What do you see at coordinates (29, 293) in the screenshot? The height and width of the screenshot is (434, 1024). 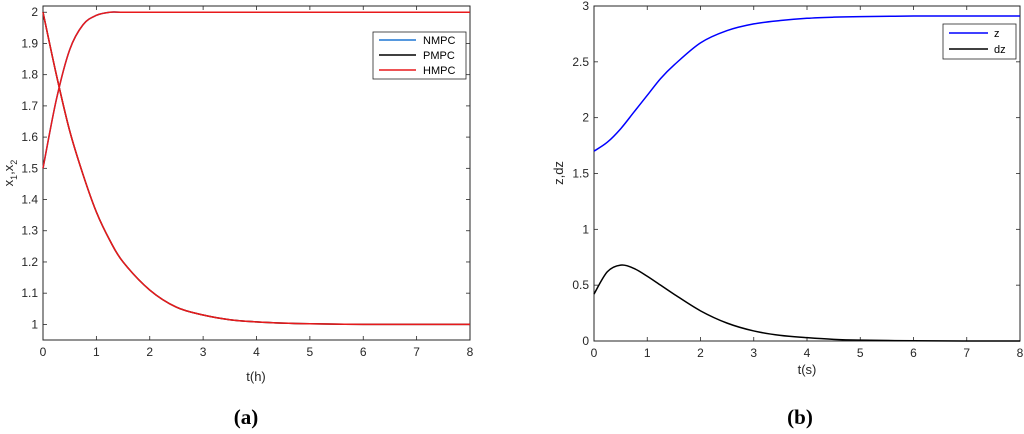 I see `y-tick-label-a-1: 1.1` at bounding box center [29, 293].